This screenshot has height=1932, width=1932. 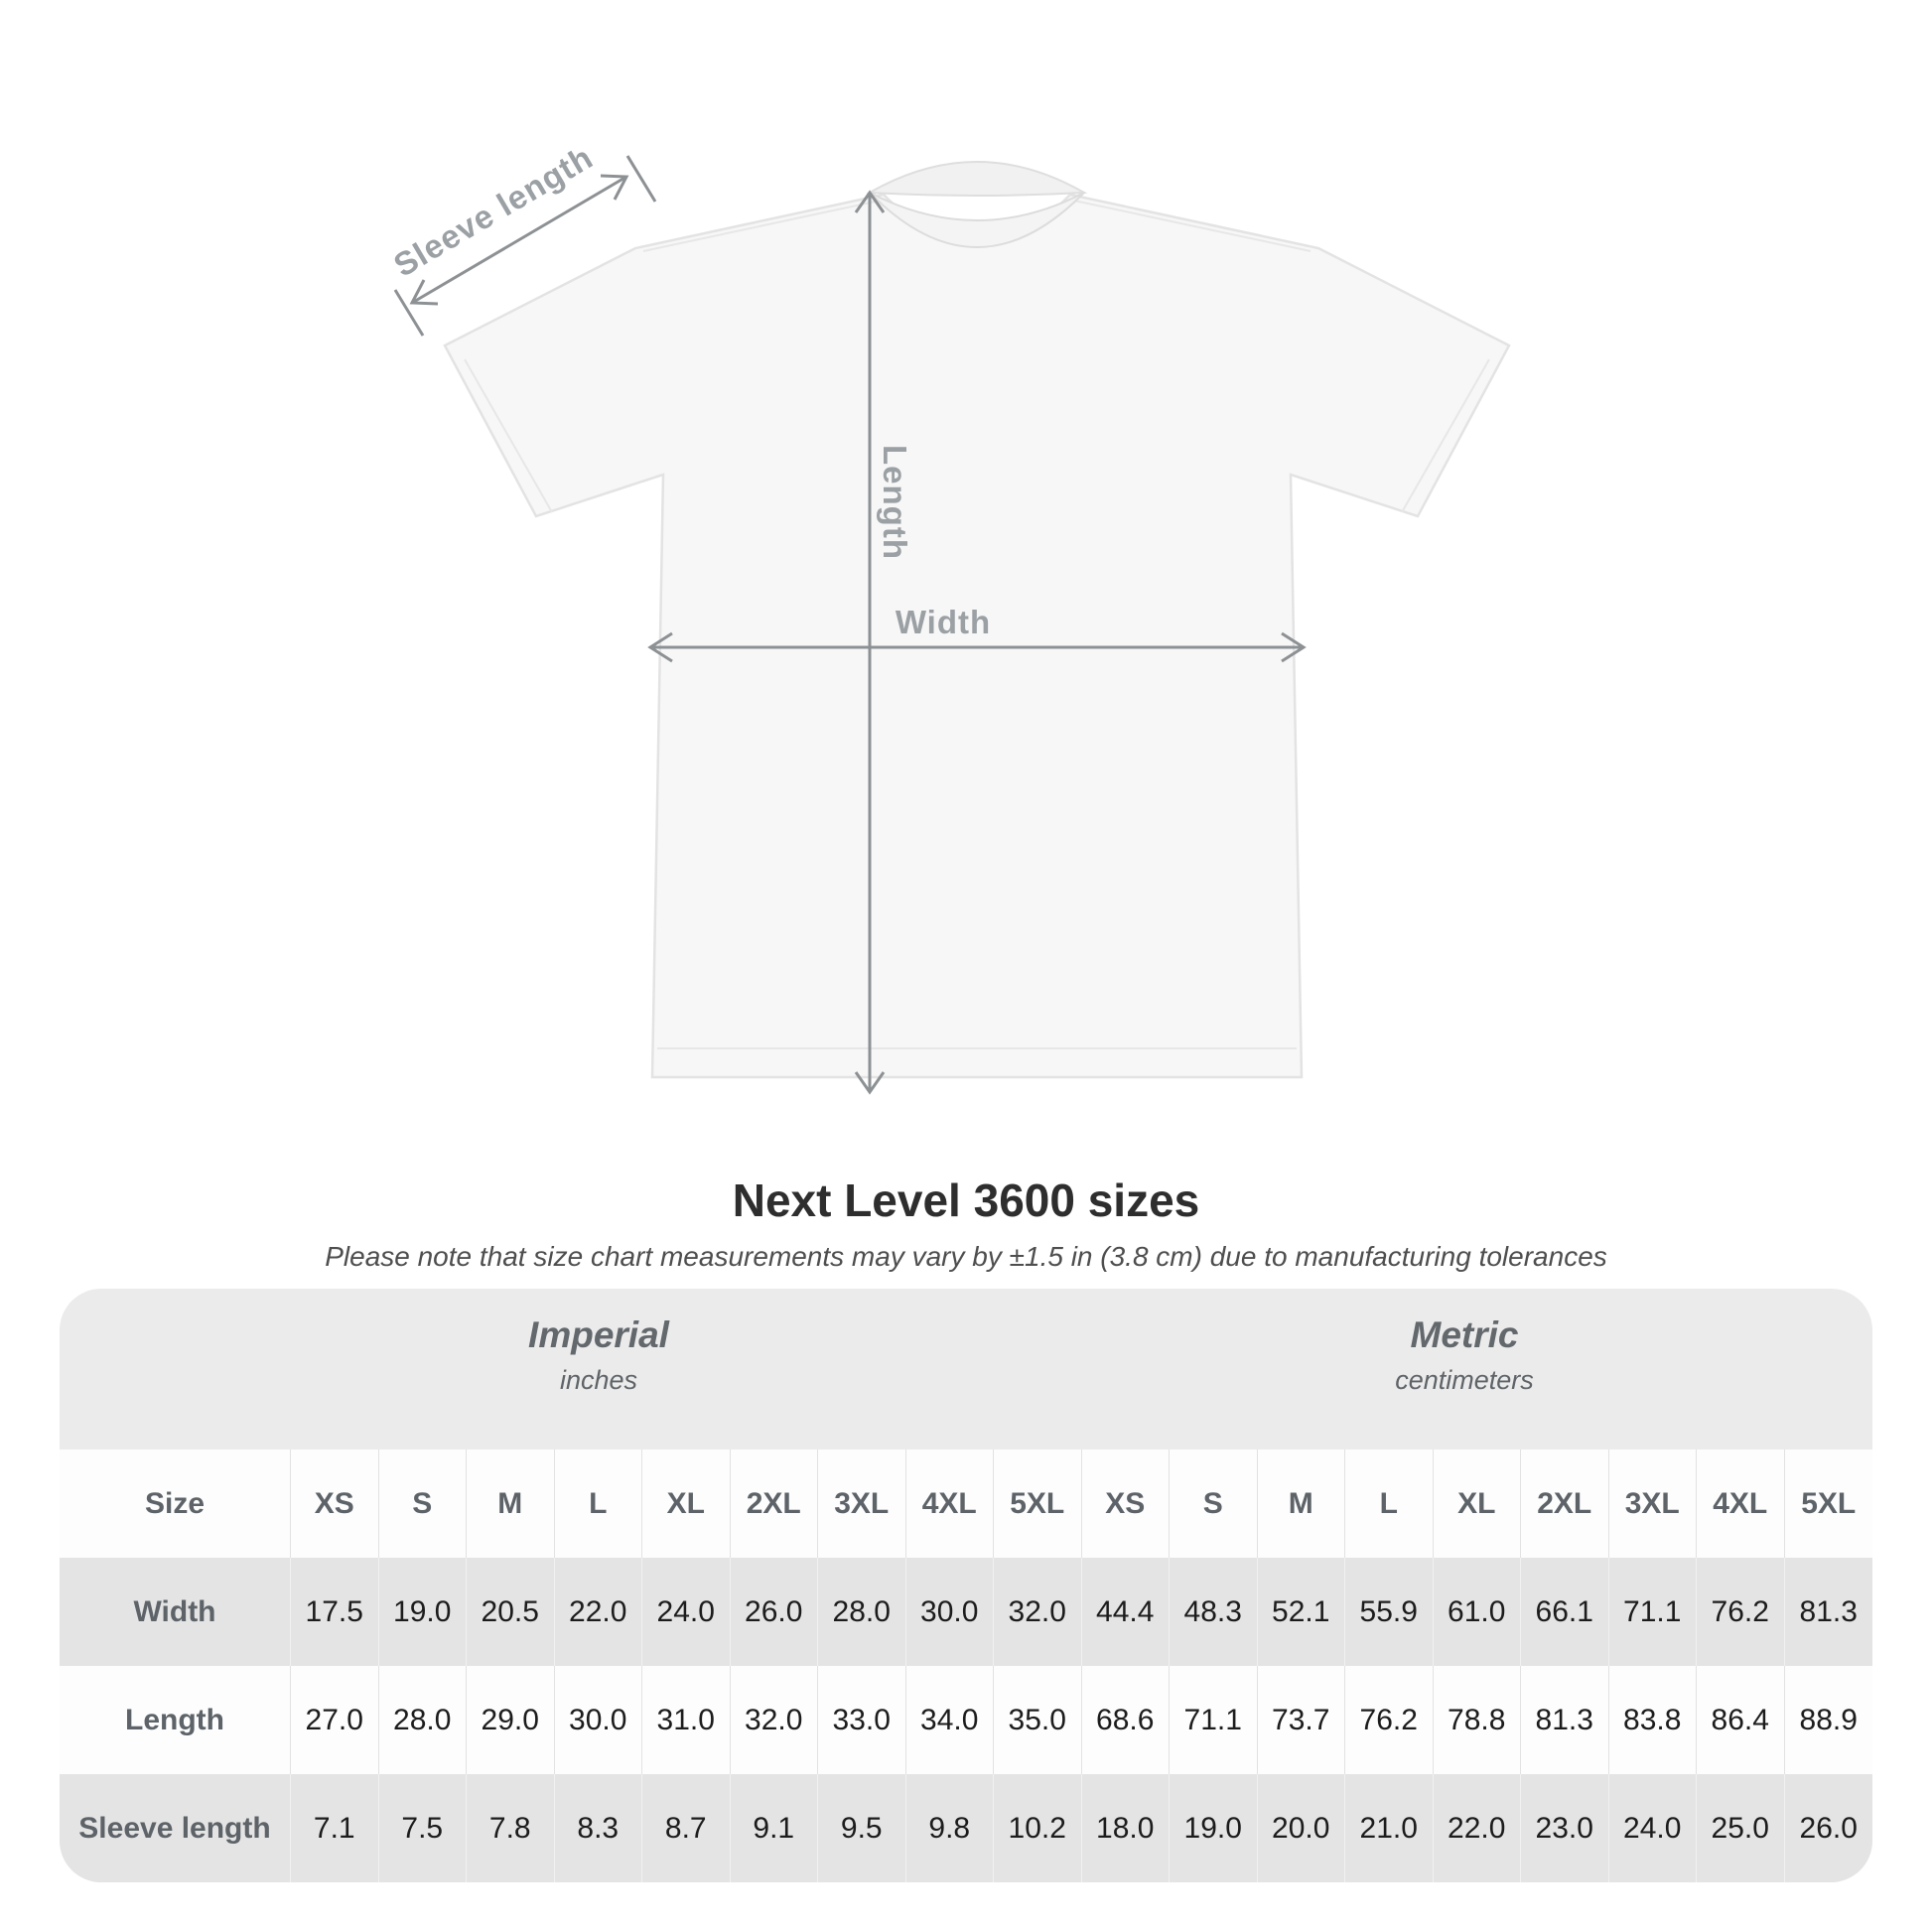 I want to click on table-cell: 20.0, so click(x=1301, y=1828).